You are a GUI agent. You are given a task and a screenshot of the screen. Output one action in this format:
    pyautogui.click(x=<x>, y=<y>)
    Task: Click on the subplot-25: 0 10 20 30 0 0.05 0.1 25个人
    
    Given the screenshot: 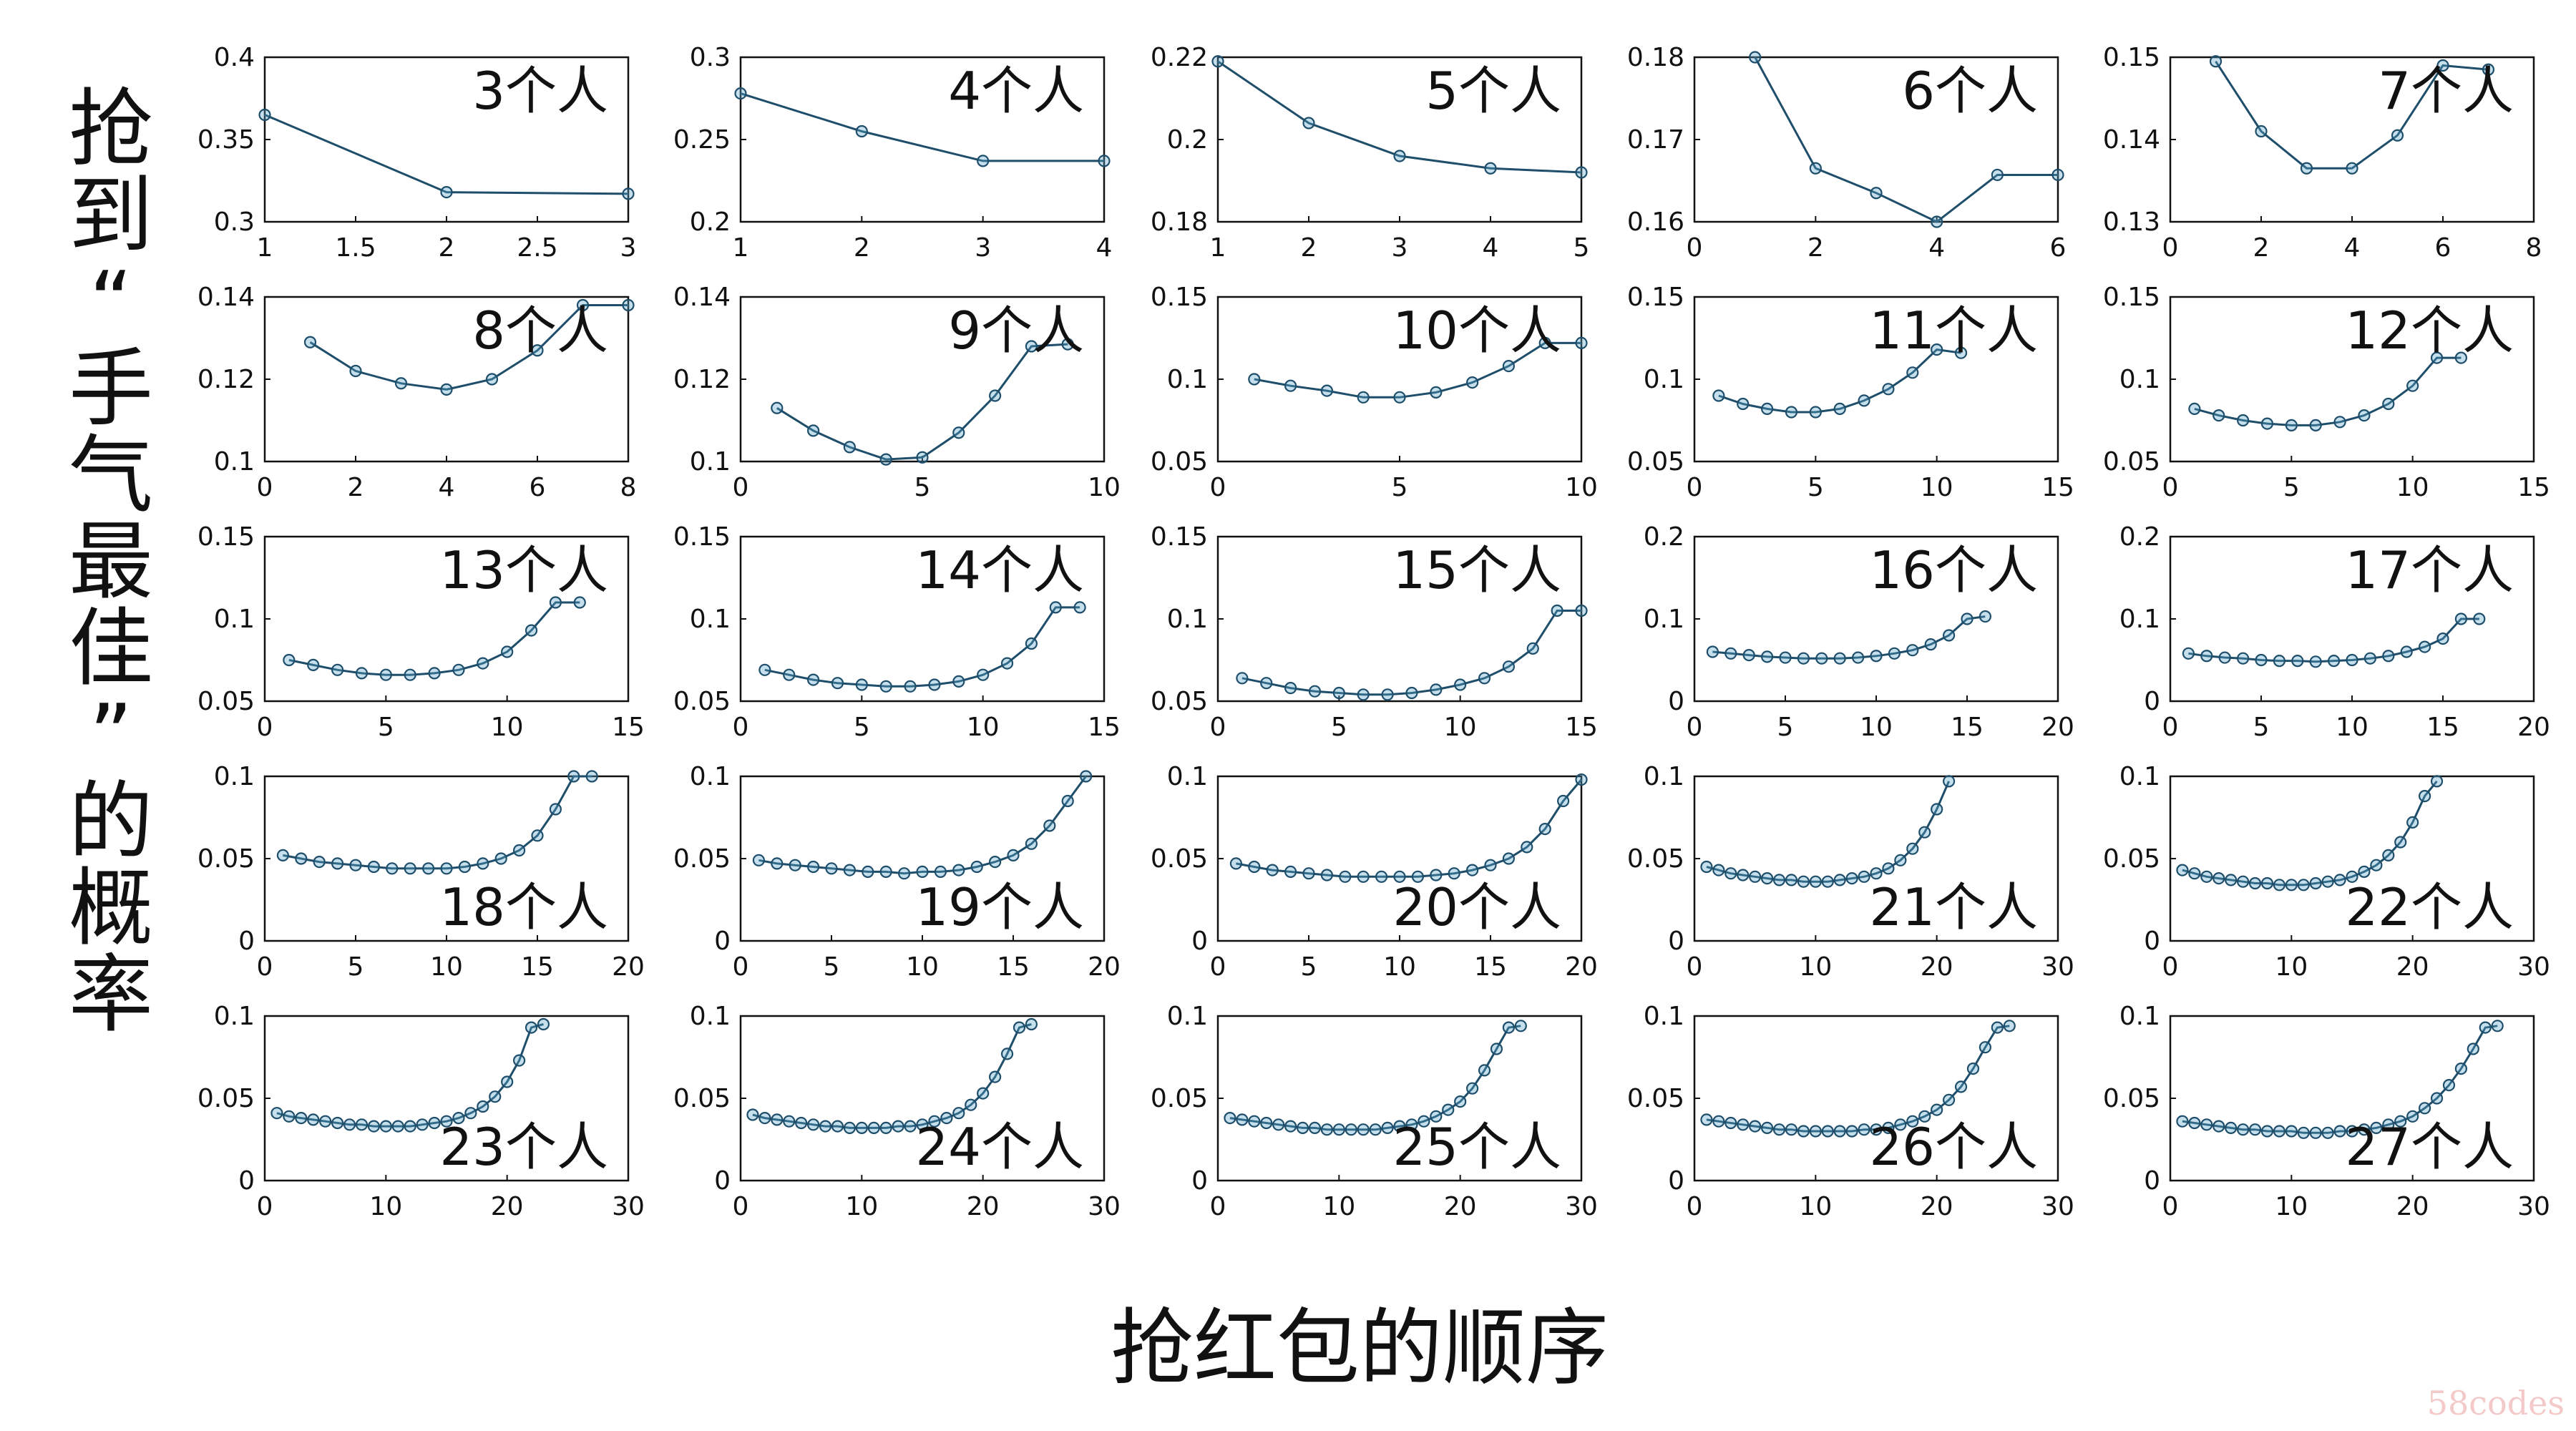 What is the action you would take?
    pyautogui.click(x=1374, y=1112)
    